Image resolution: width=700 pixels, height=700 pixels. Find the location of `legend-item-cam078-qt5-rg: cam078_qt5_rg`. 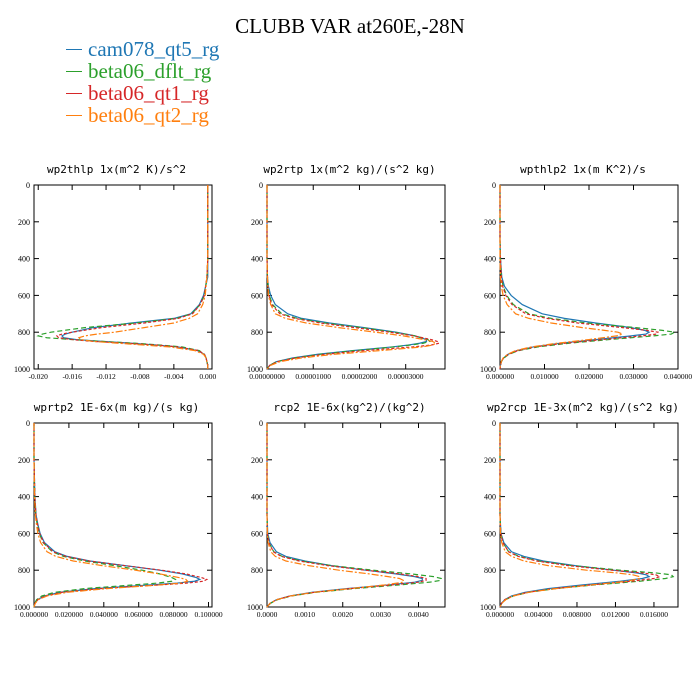

legend-item-cam078-qt5-rg: cam078_qt5_rg is located at coordinates (142, 49).